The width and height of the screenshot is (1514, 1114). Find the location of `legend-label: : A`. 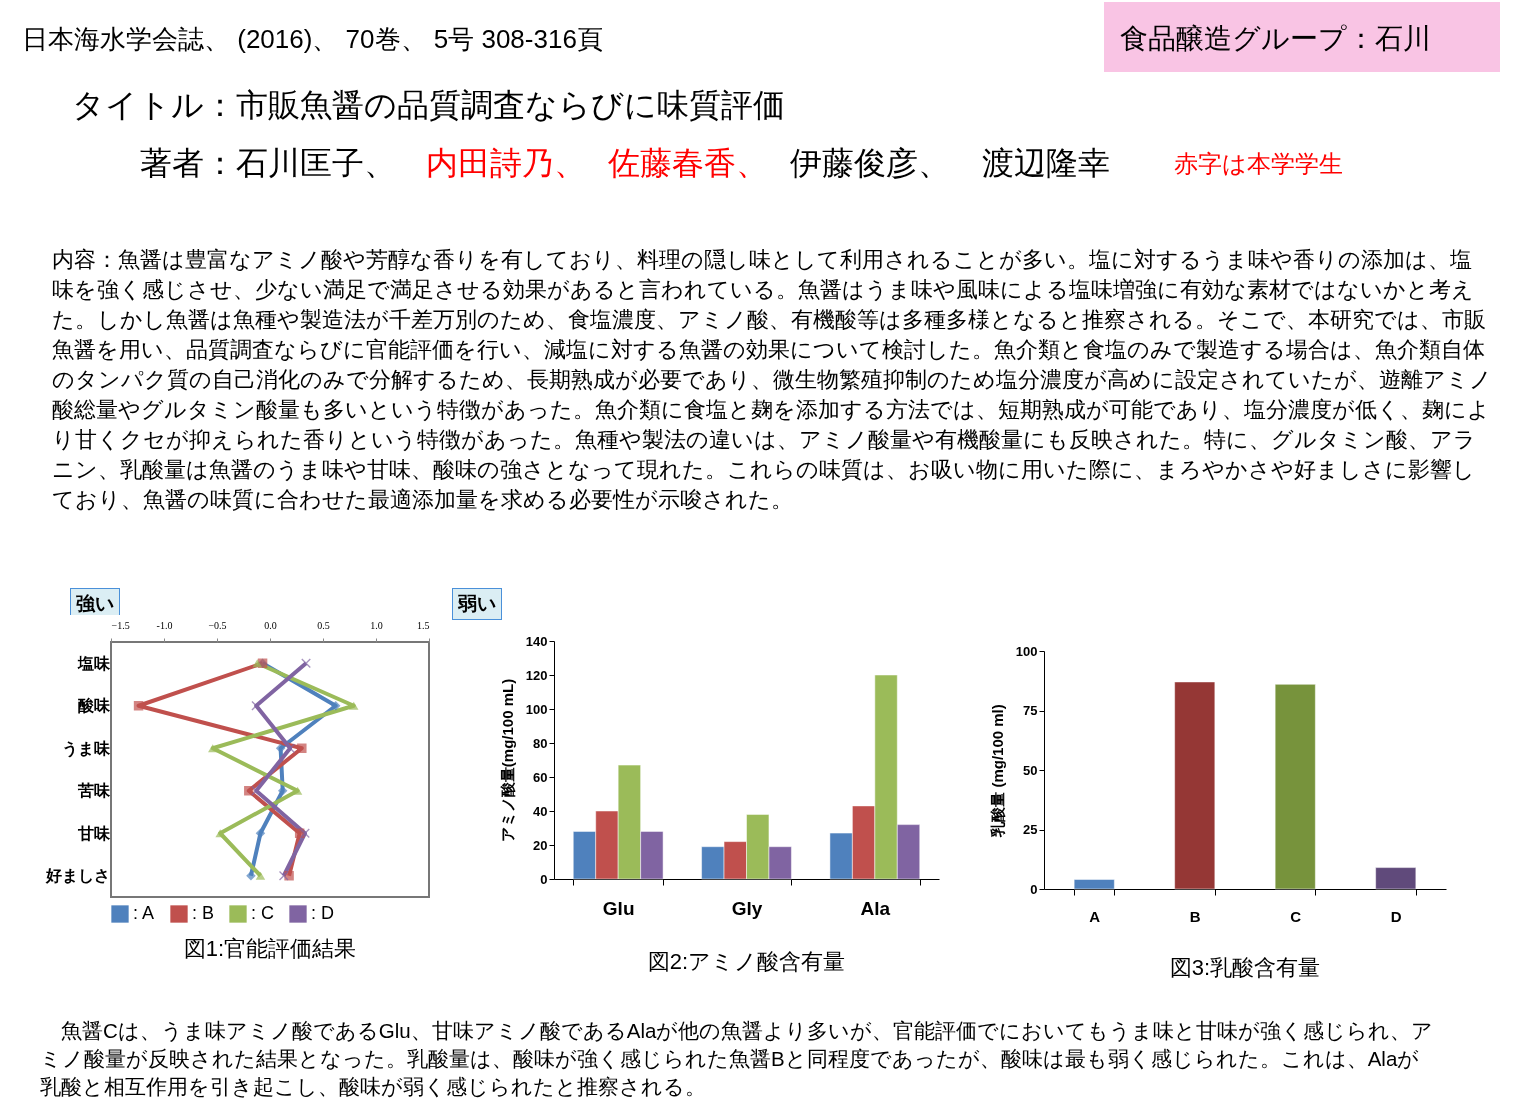

legend-label: : A is located at coordinates (144, 913).